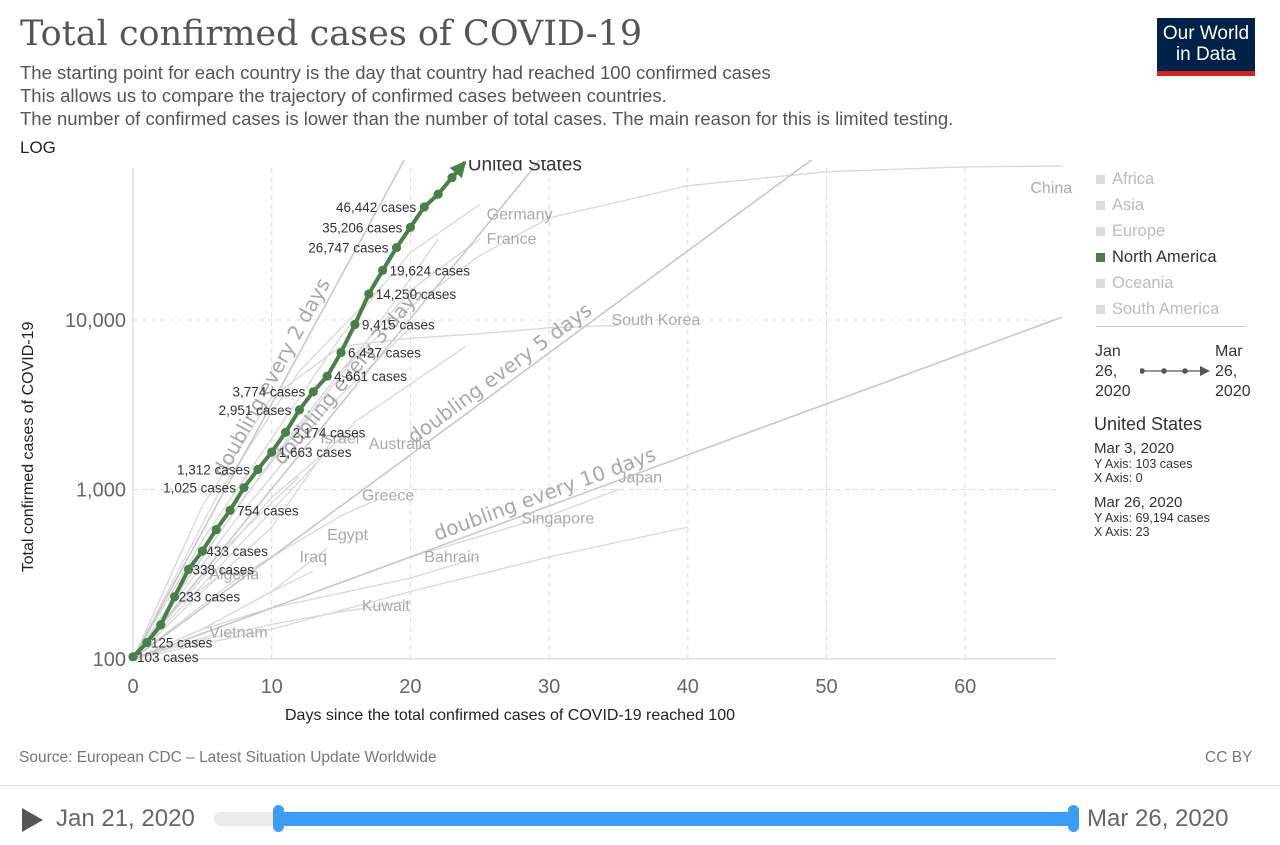 This screenshot has height=845, width=1280. What do you see at coordinates (640, 785) in the screenshot?
I see `footer-divider` at bounding box center [640, 785].